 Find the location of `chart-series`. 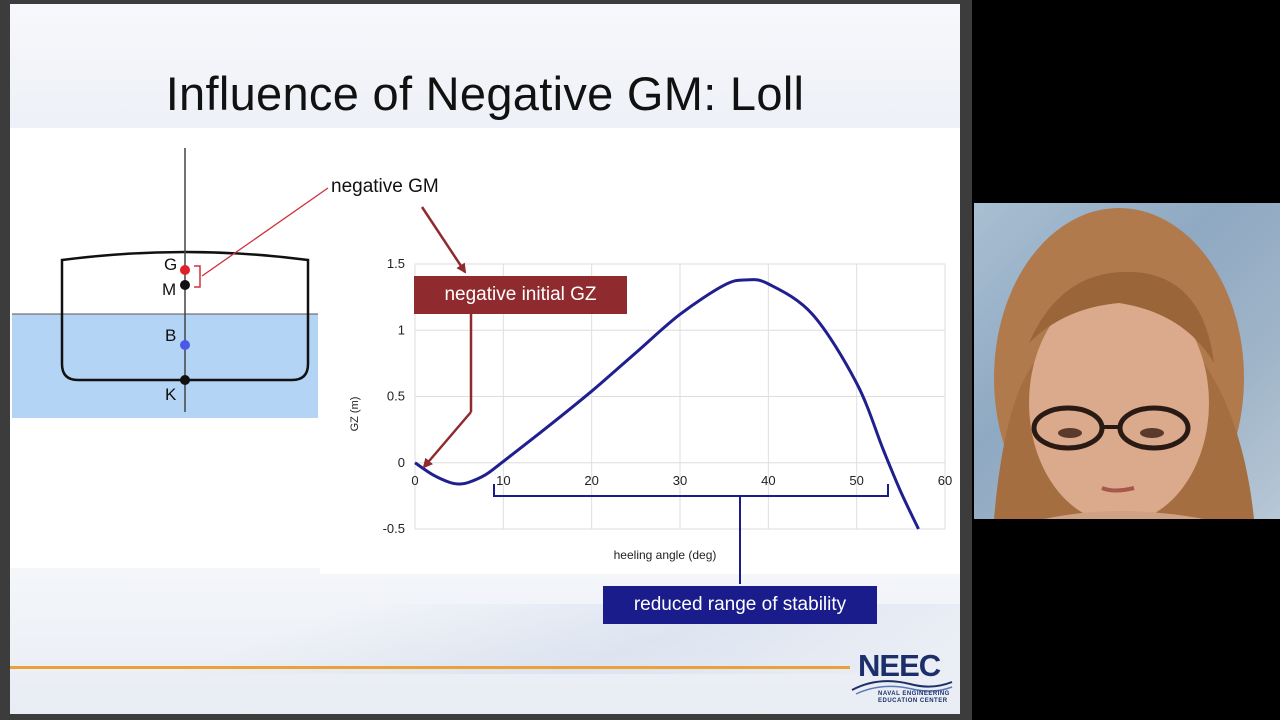

chart-series is located at coordinates (667, 404).